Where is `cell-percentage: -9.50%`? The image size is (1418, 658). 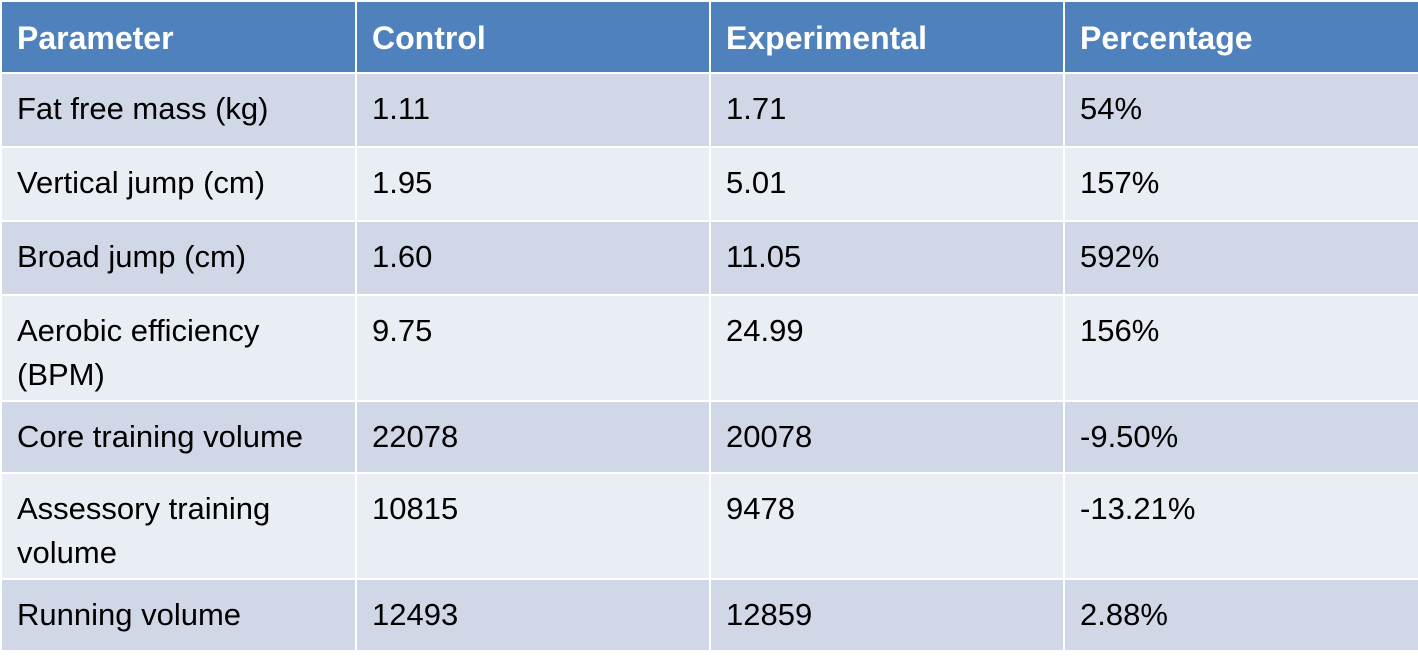 cell-percentage: -9.50% is located at coordinates (1240, 437).